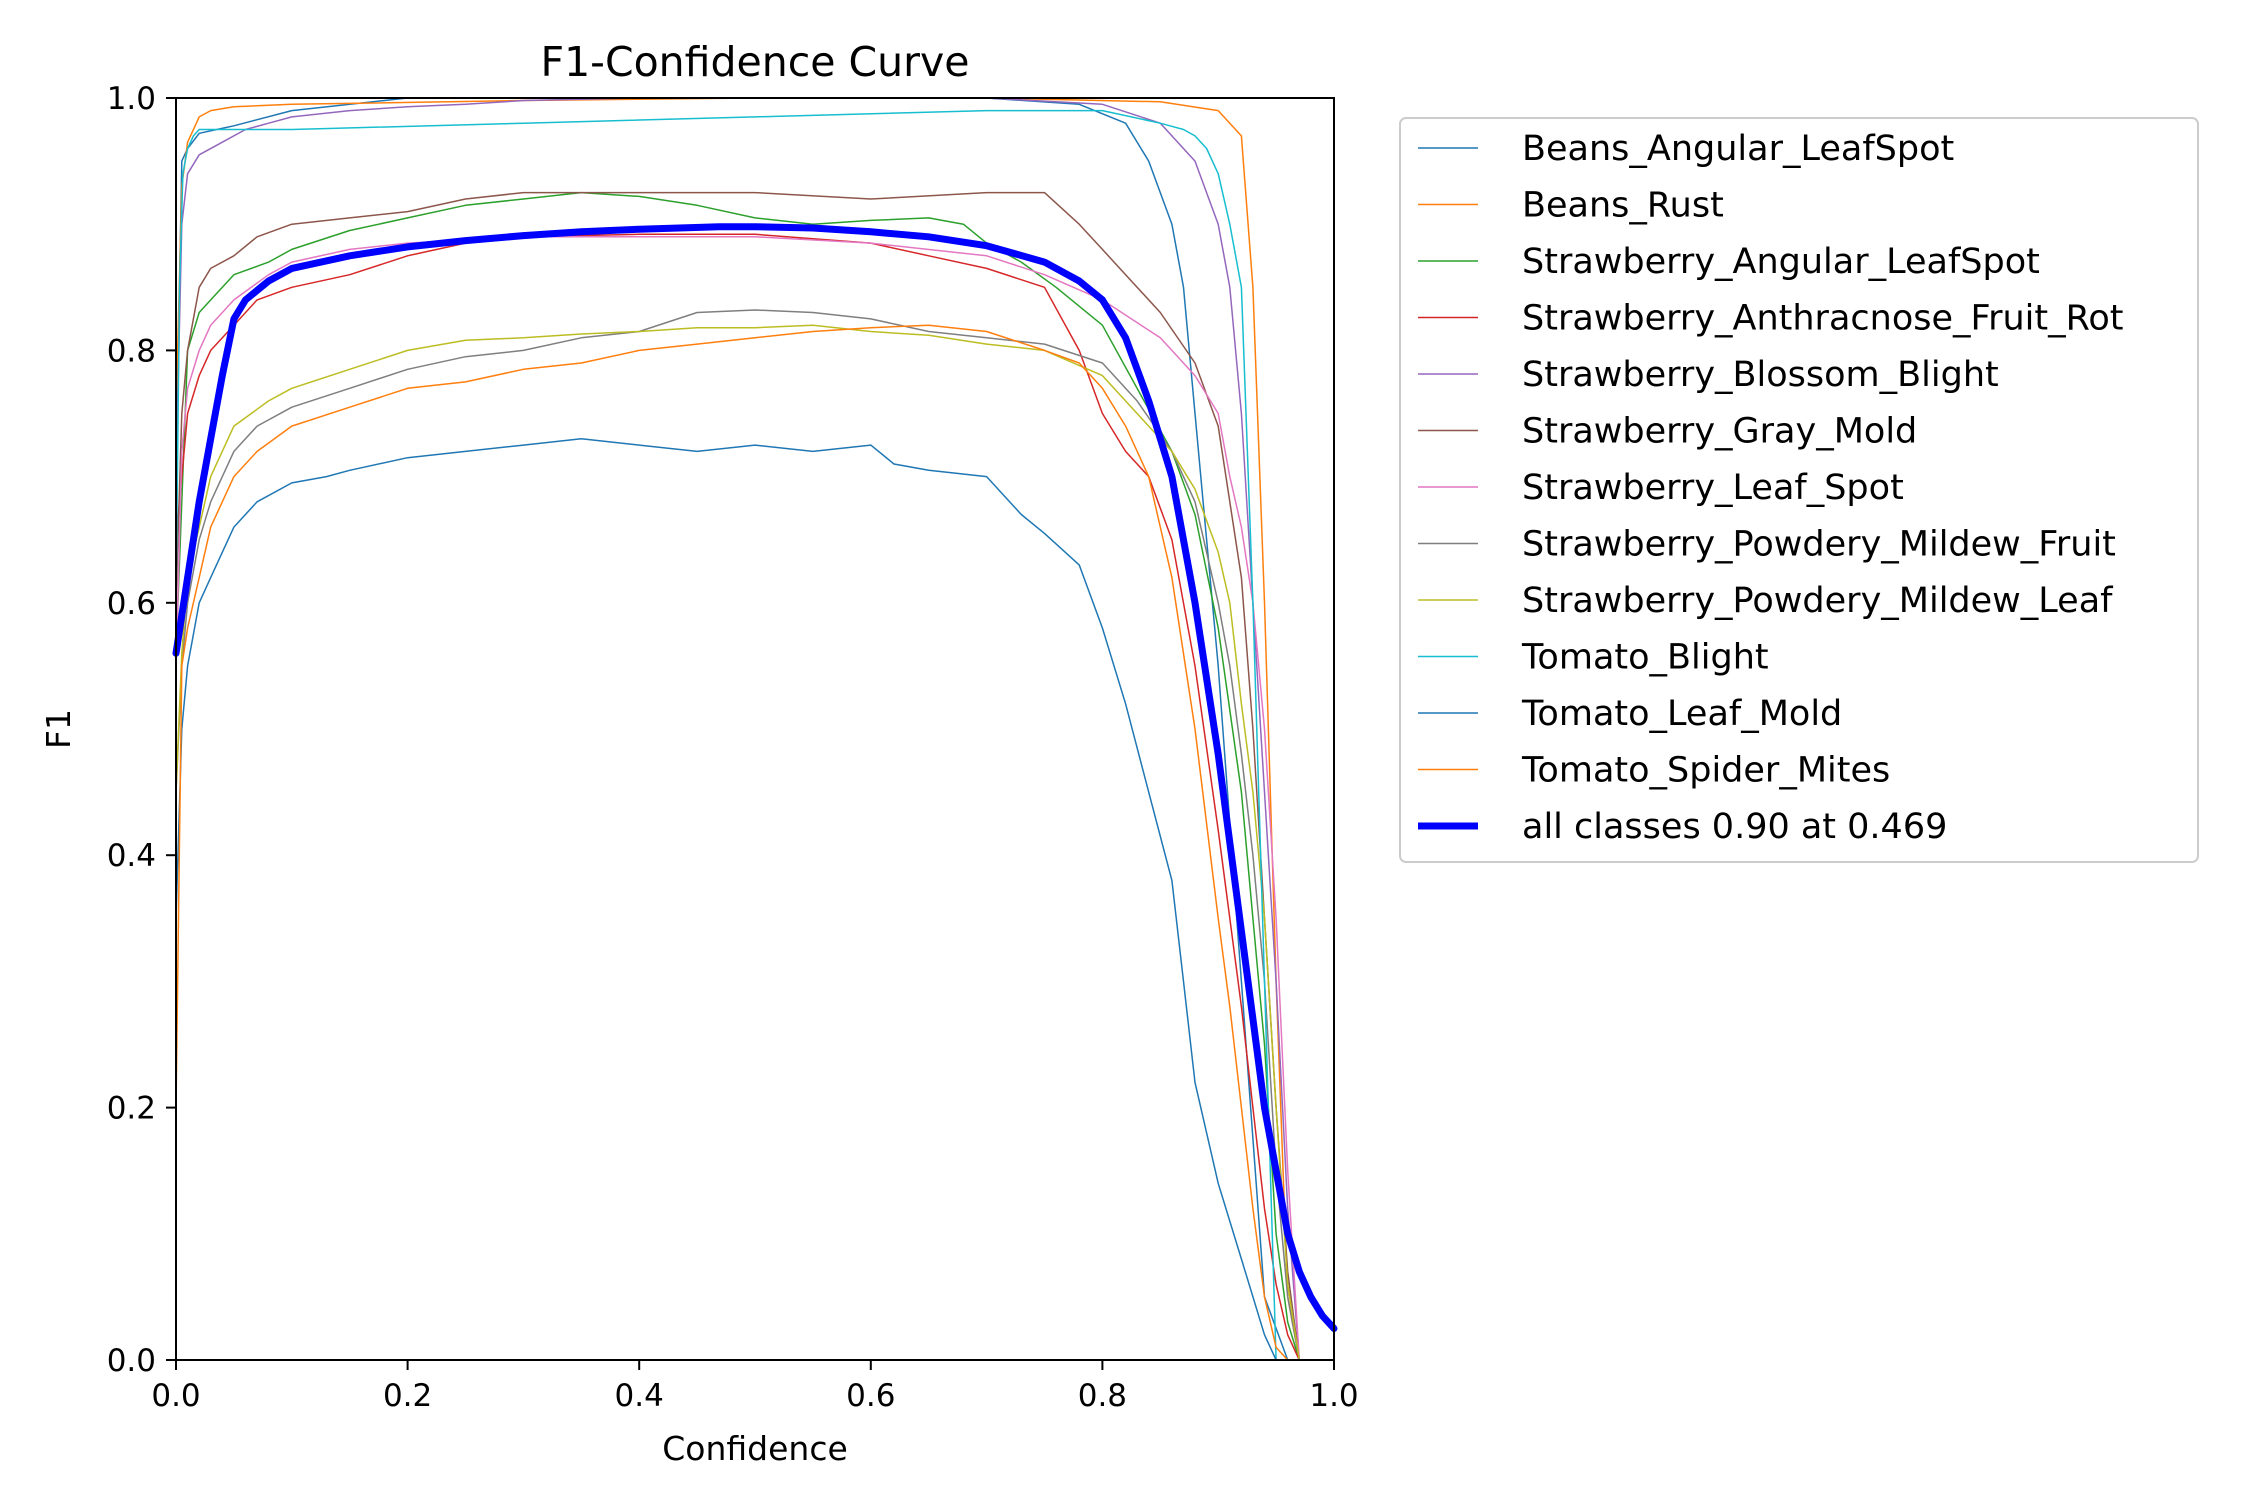 The width and height of the screenshot is (2250, 1500). What do you see at coordinates (1705, 771) in the screenshot?
I see `legend-label-11: Tomato_Spider_Mites` at bounding box center [1705, 771].